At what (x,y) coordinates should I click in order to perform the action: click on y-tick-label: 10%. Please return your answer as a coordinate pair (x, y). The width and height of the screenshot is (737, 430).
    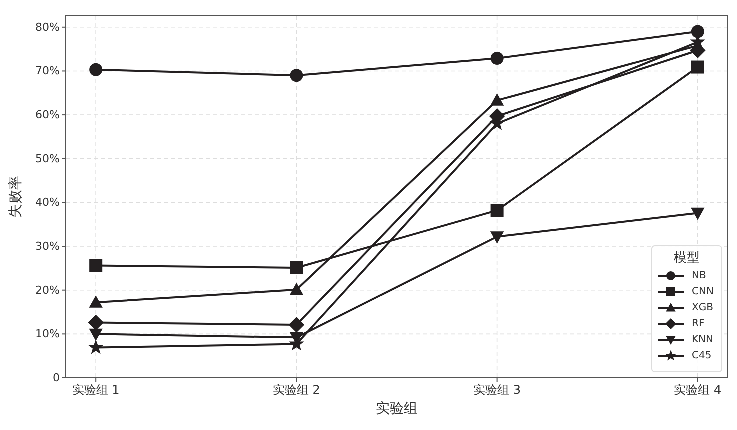
    Looking at the image, I should click on (48, 334).